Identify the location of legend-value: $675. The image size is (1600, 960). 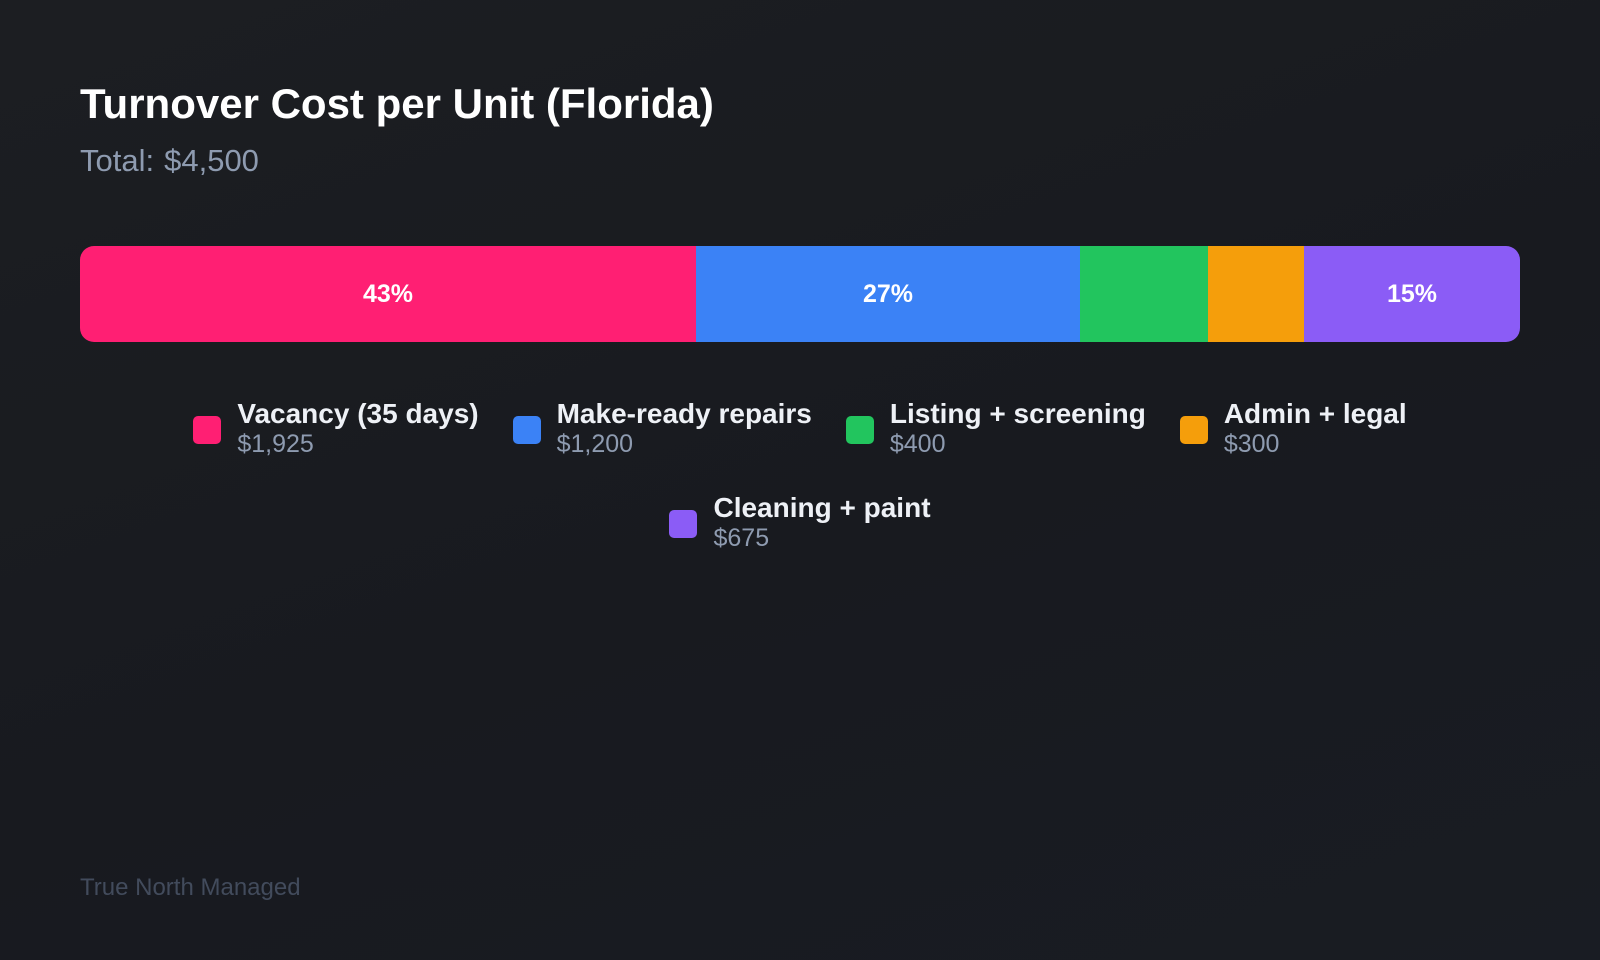
(741, 538).